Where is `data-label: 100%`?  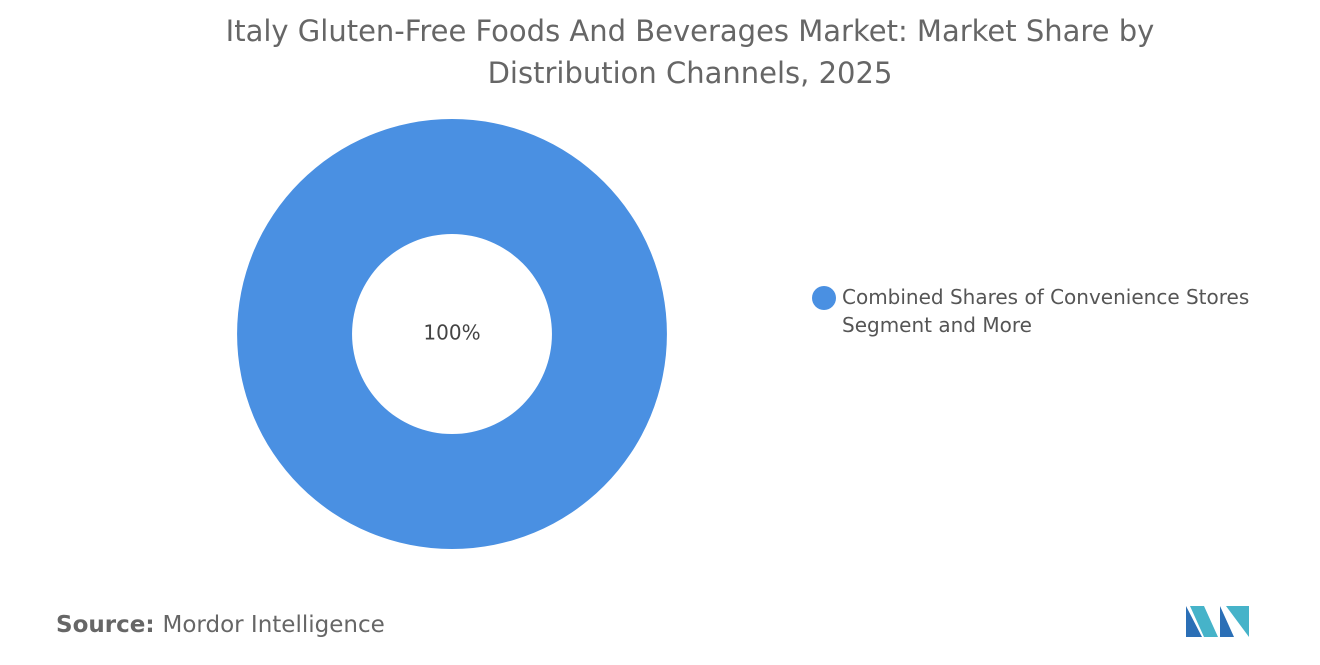
data-label: 100% is located at coordinates (451, 333).